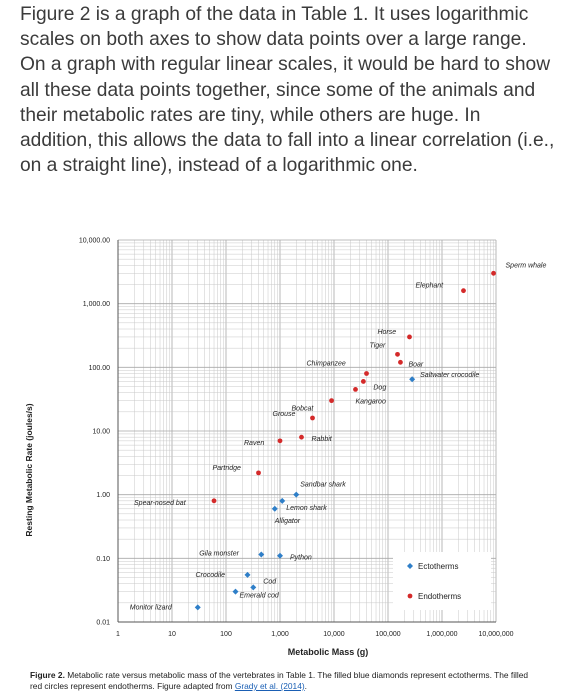 This screenshot has width=564, height=700. Describe the element at coordinates (269, 686) in the screenshot. I see `caption-link: Grady et al. (2014)` at that location.